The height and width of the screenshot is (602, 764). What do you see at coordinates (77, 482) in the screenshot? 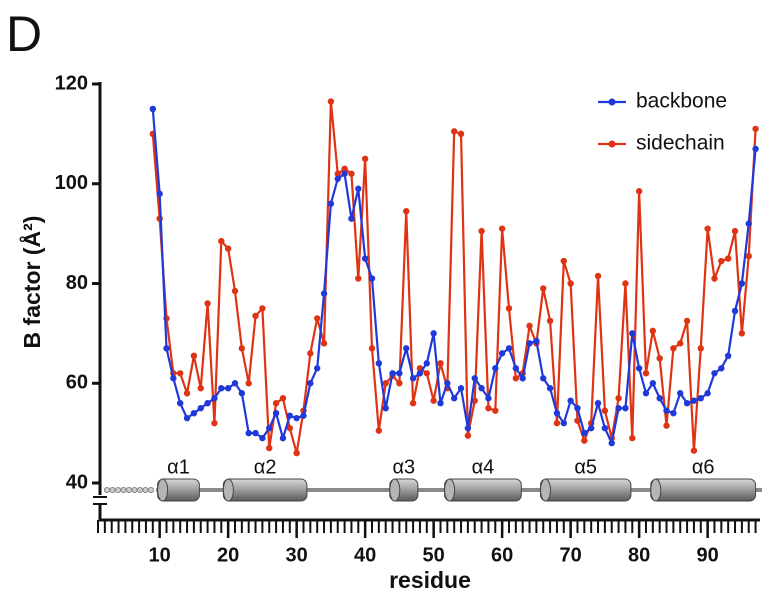
I see `y-tick-label: 40` at bounding box center [77, 482].